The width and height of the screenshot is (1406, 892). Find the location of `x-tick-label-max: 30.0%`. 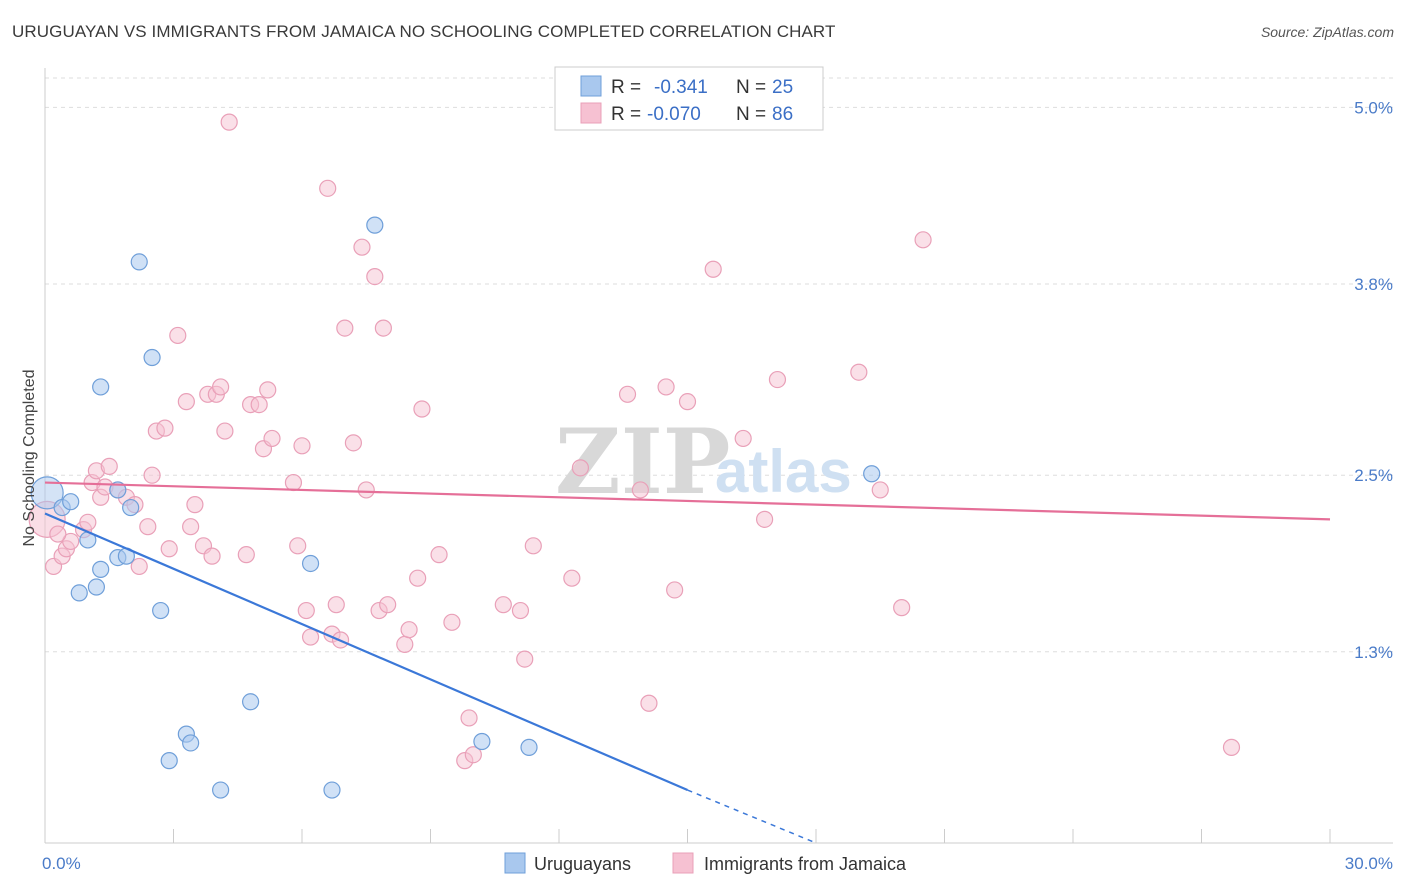

x-tick-label-max: 30.0% is located at coordinates (1369, 863).